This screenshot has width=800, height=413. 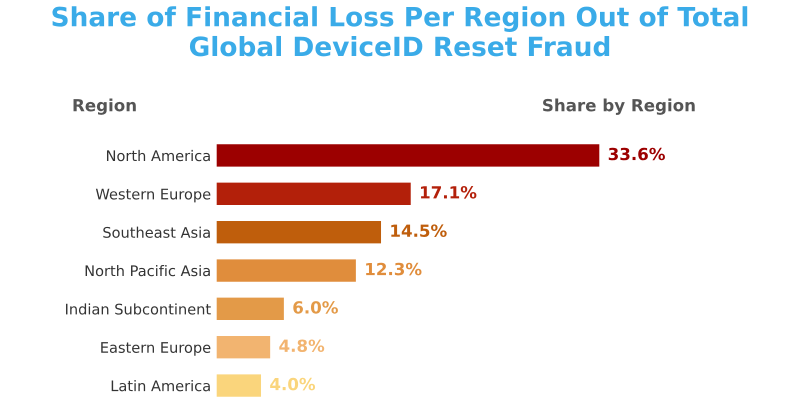 I want to click on data-label: 6.0%, so click(x=315, y=307).